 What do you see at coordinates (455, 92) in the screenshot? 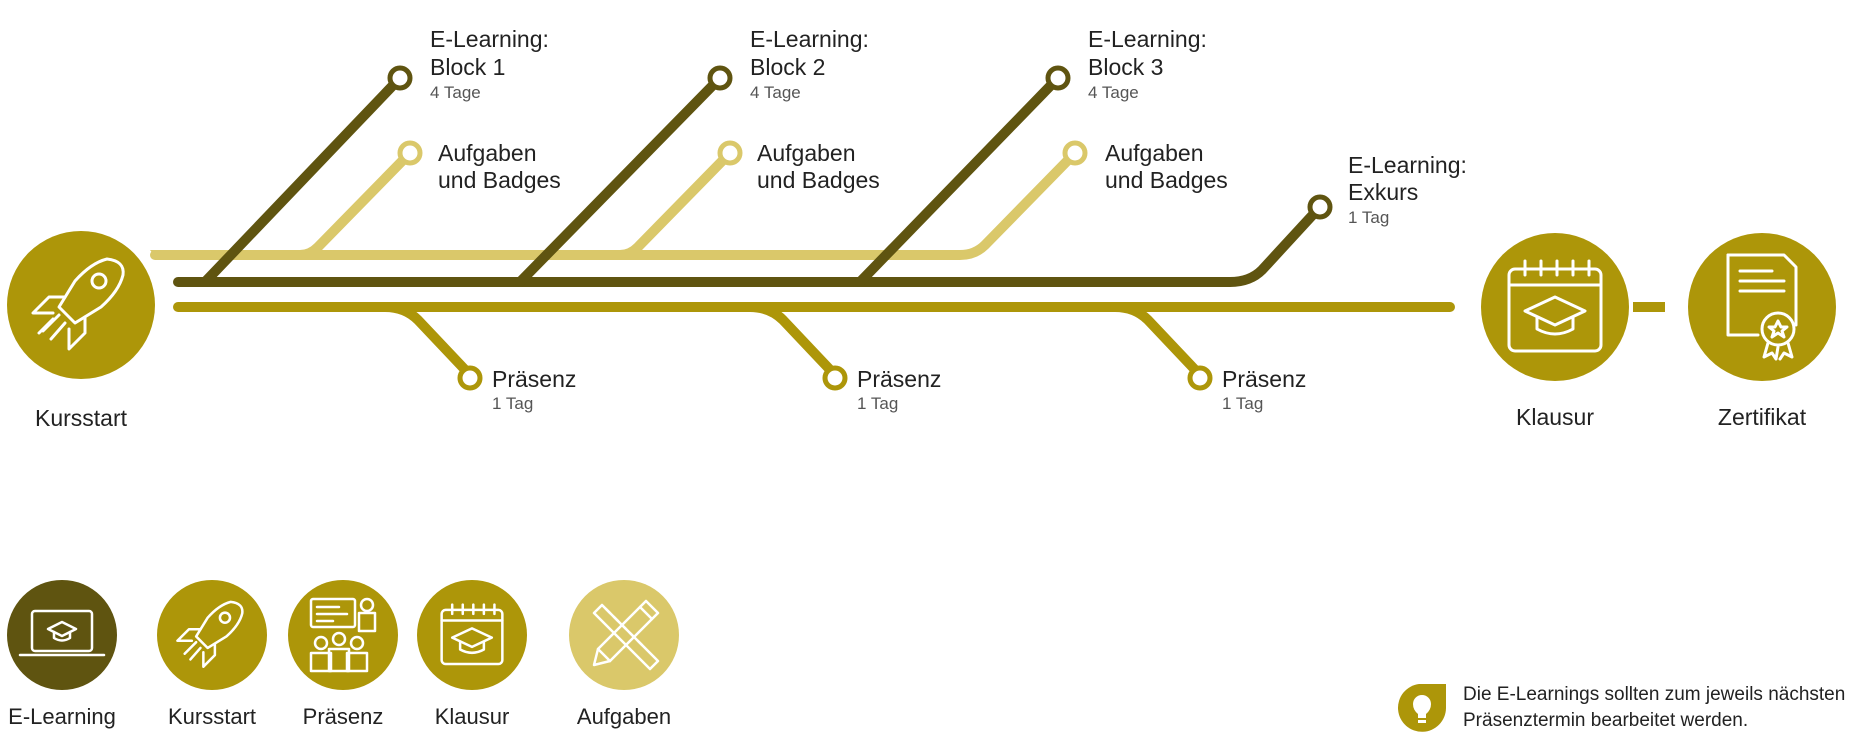
I see `label-block-1-duration: 4 Tage` at bounding box center [455, 92].